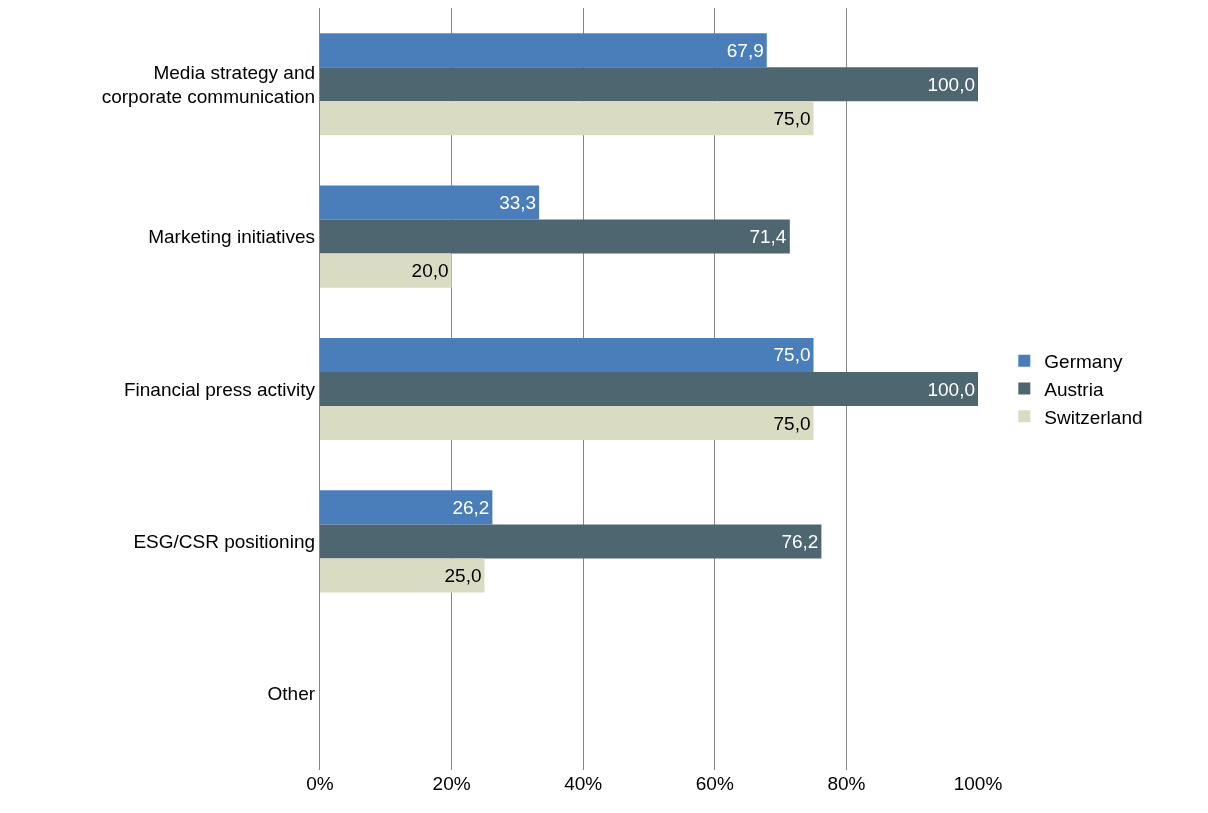 This screenshot has width=1208, height=813. What do you see at coordinates (745, 50) in the screenshot?
I see `data-label: 67,9` at bounding box center [745, 50].